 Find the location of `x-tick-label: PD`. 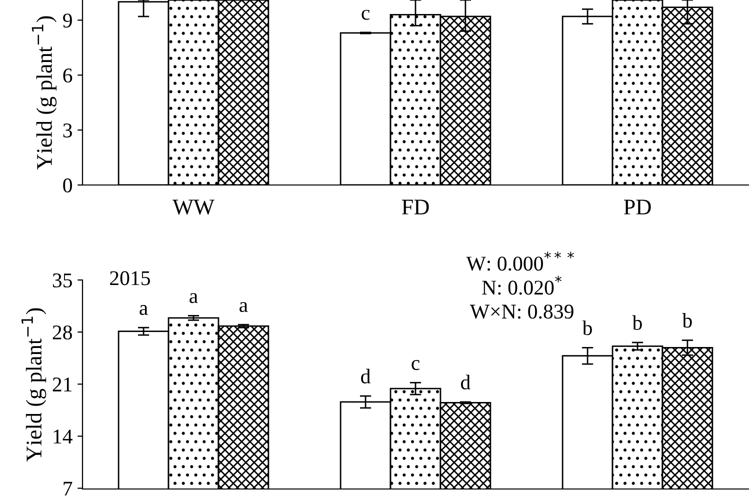

x-tick-label: PD is located at coordinates (637, 207).